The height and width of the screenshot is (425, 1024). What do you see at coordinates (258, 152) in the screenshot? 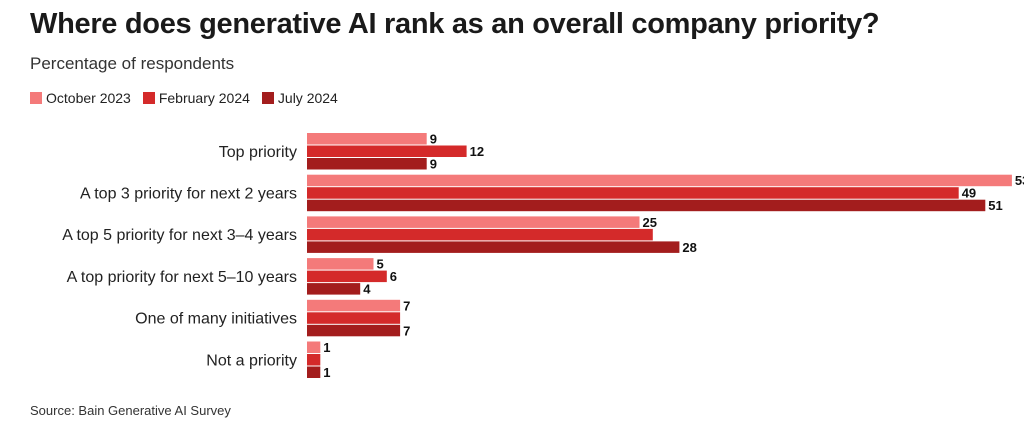
I see `category-label-top-priority: Top priority` at bounding box center [258, 152].